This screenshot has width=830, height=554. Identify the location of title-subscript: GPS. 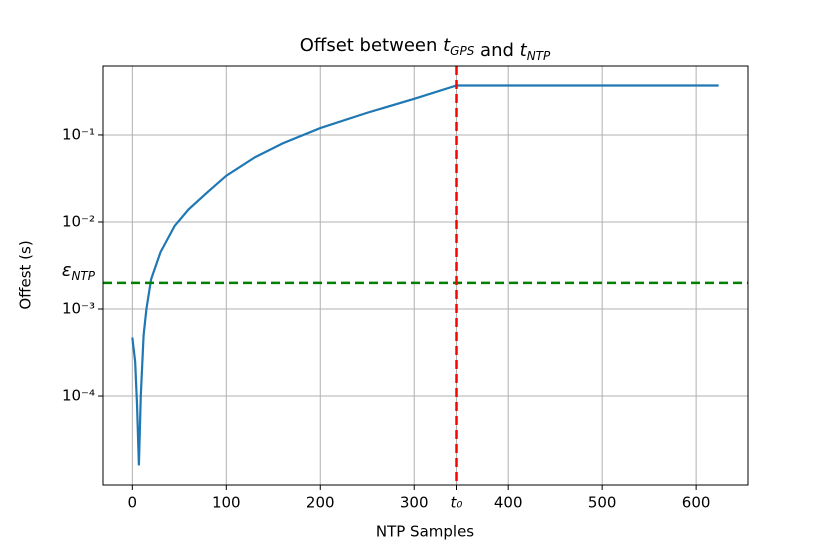
(462, 51).